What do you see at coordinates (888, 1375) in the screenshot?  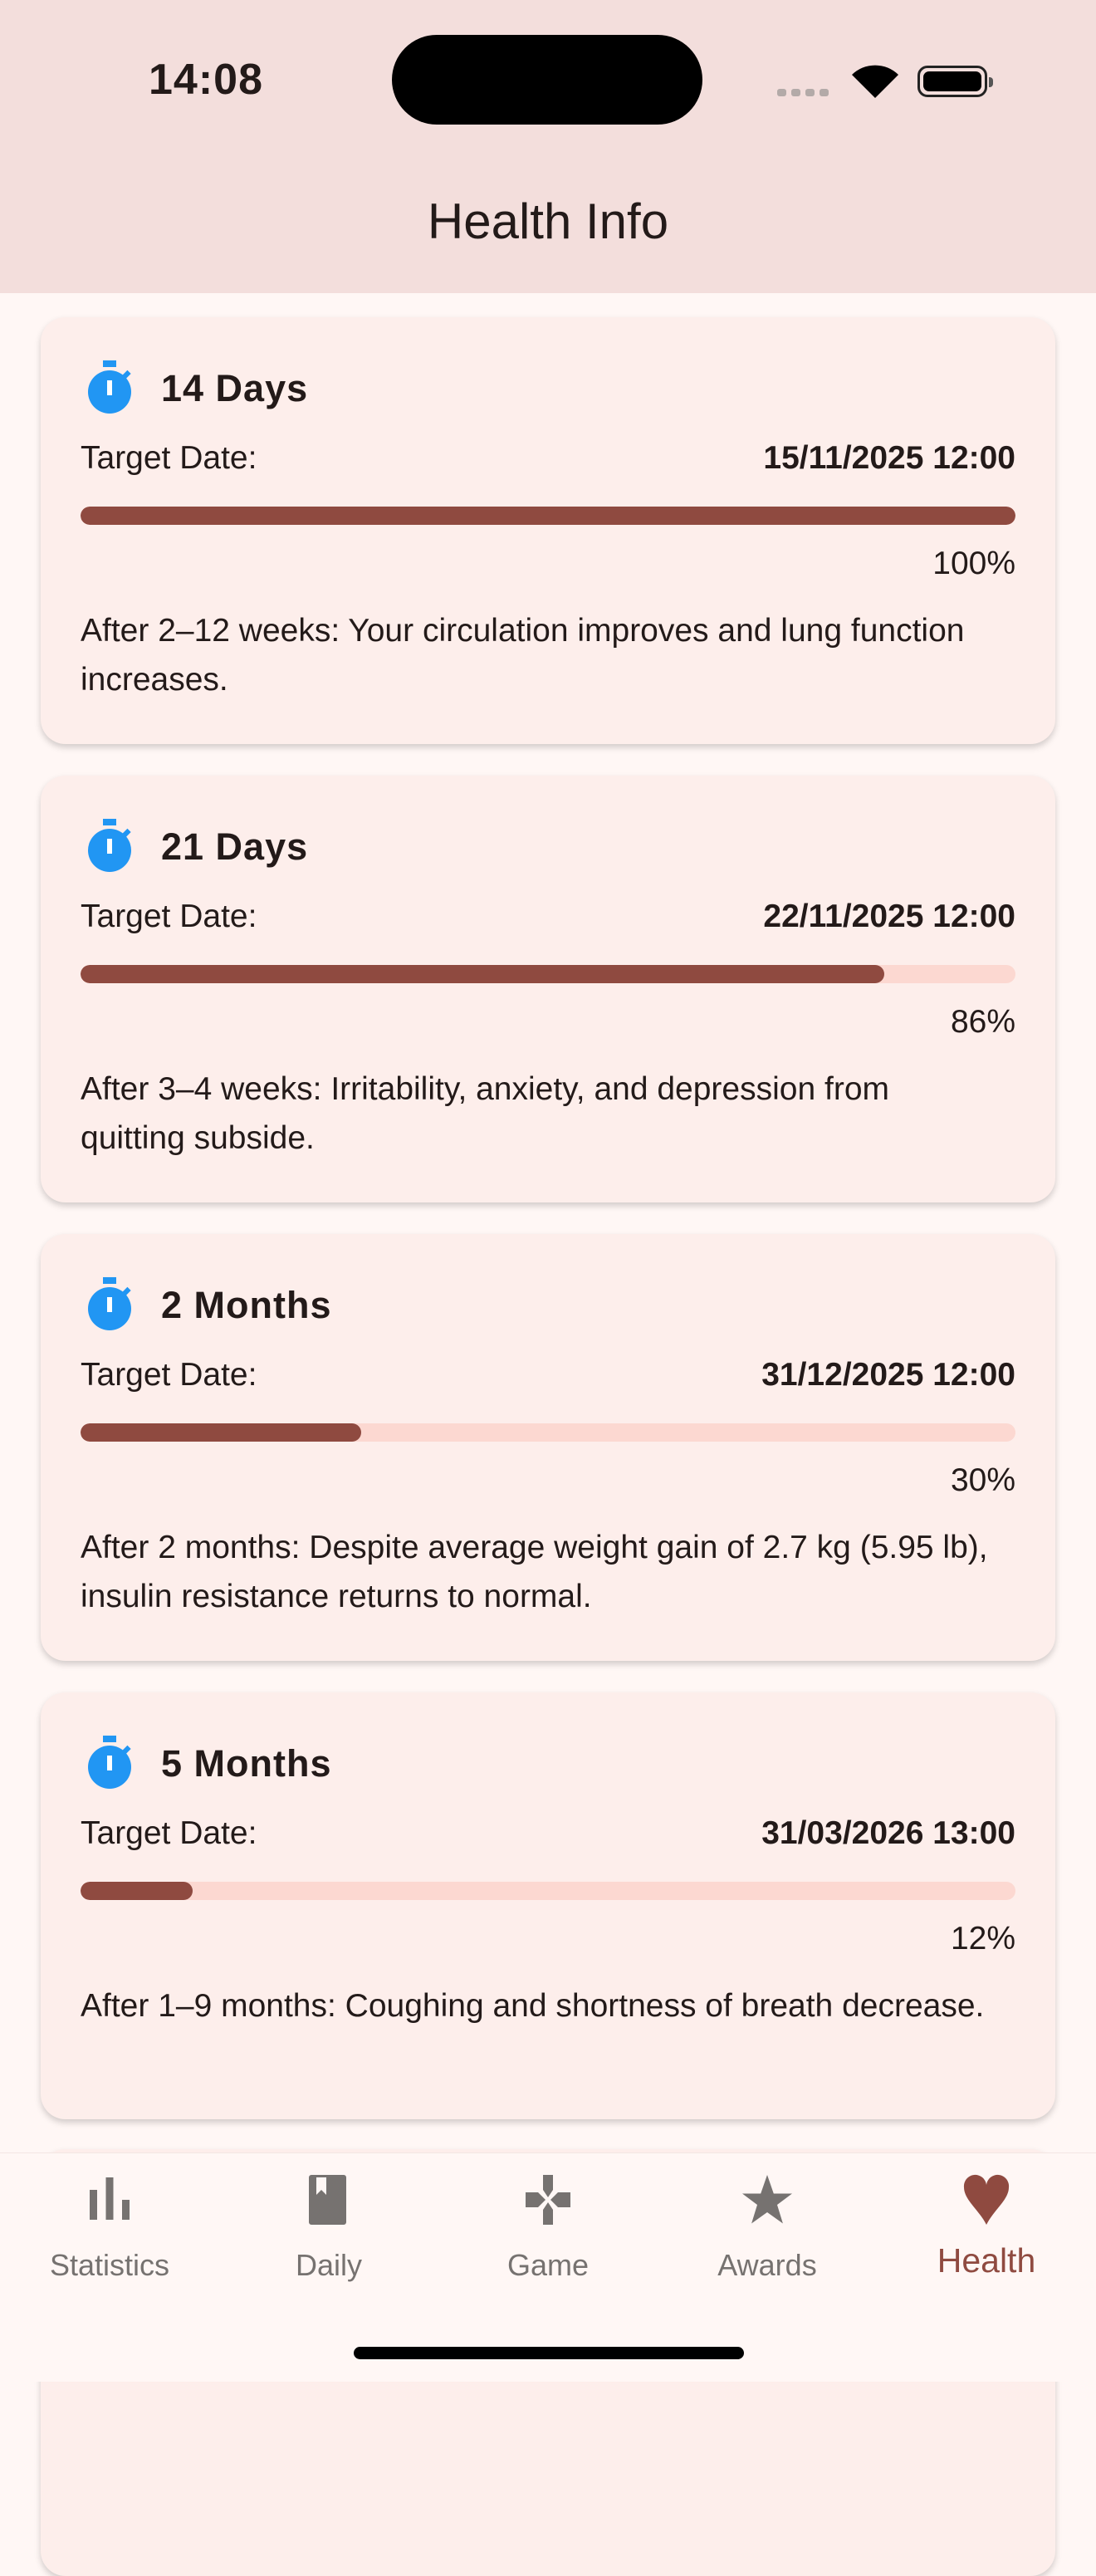 I see `target-date-value: 31/12/2025 12:00` at bounding box center [888, 1375].